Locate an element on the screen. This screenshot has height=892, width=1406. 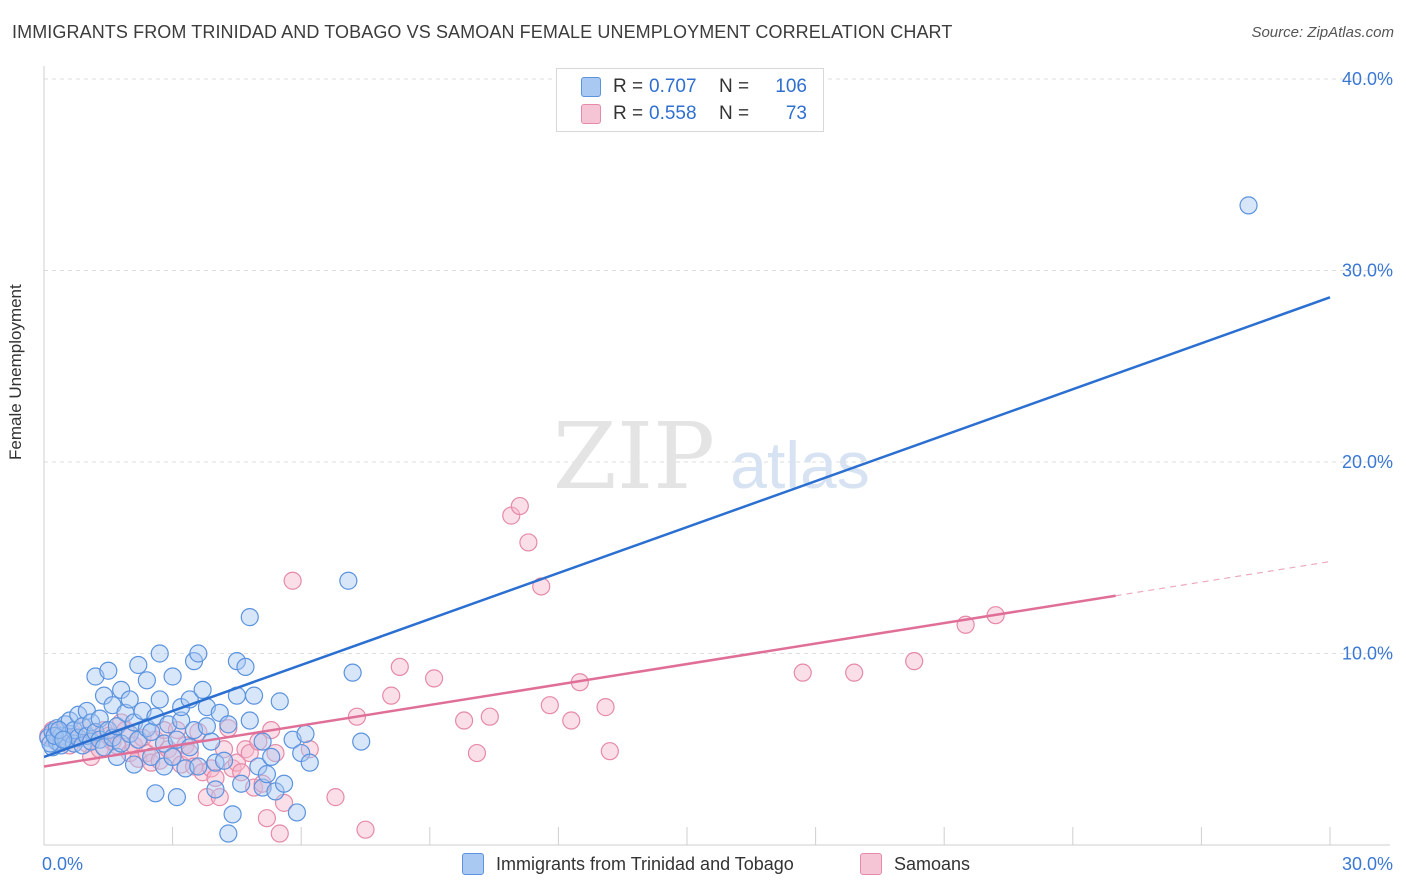
legend-row-samoans: R = 0.558 N = 73 is located at coordinates (694, 114).